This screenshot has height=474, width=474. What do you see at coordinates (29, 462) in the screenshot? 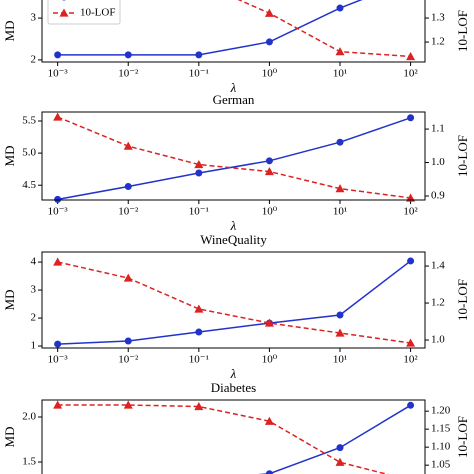
I see `y-tick-label: 1.5` at bounding box center [29, 462].